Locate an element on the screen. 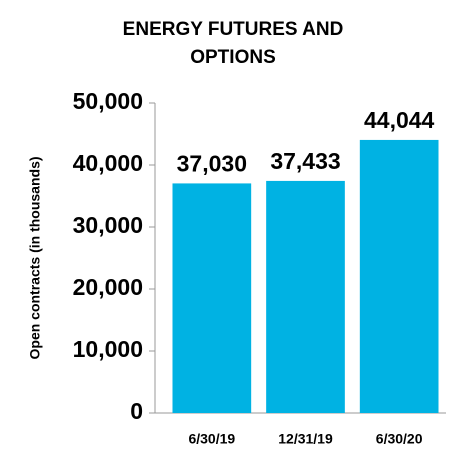  y-tick-label: 0 is located at coordinates (136, 411).